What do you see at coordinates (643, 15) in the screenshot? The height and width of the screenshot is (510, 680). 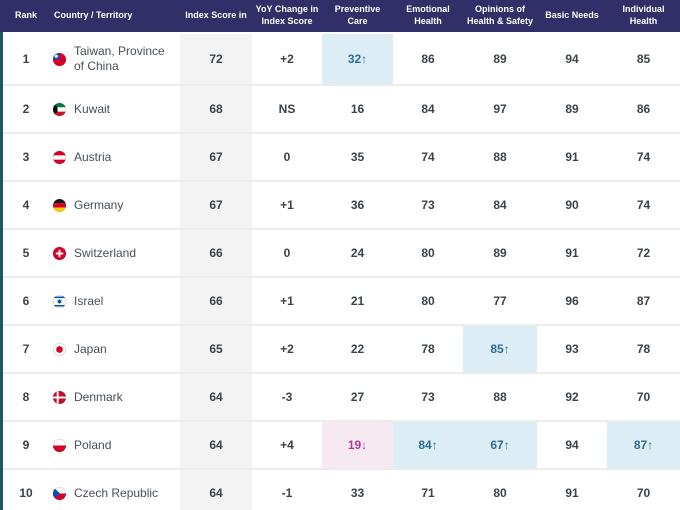 I see `header-individual-health: Individual Health` at bounding box center [643, 15].